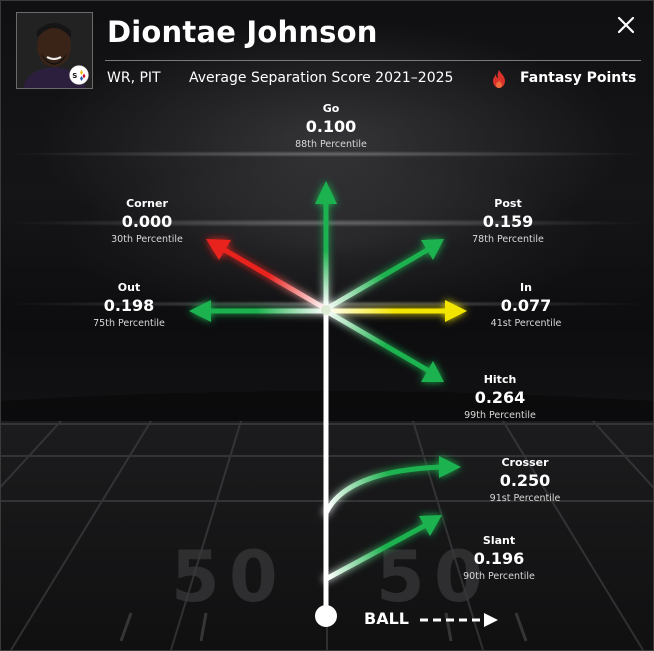  I want to click on route-label-post: Post 0.159 78th Percentile, so click(508, 221).